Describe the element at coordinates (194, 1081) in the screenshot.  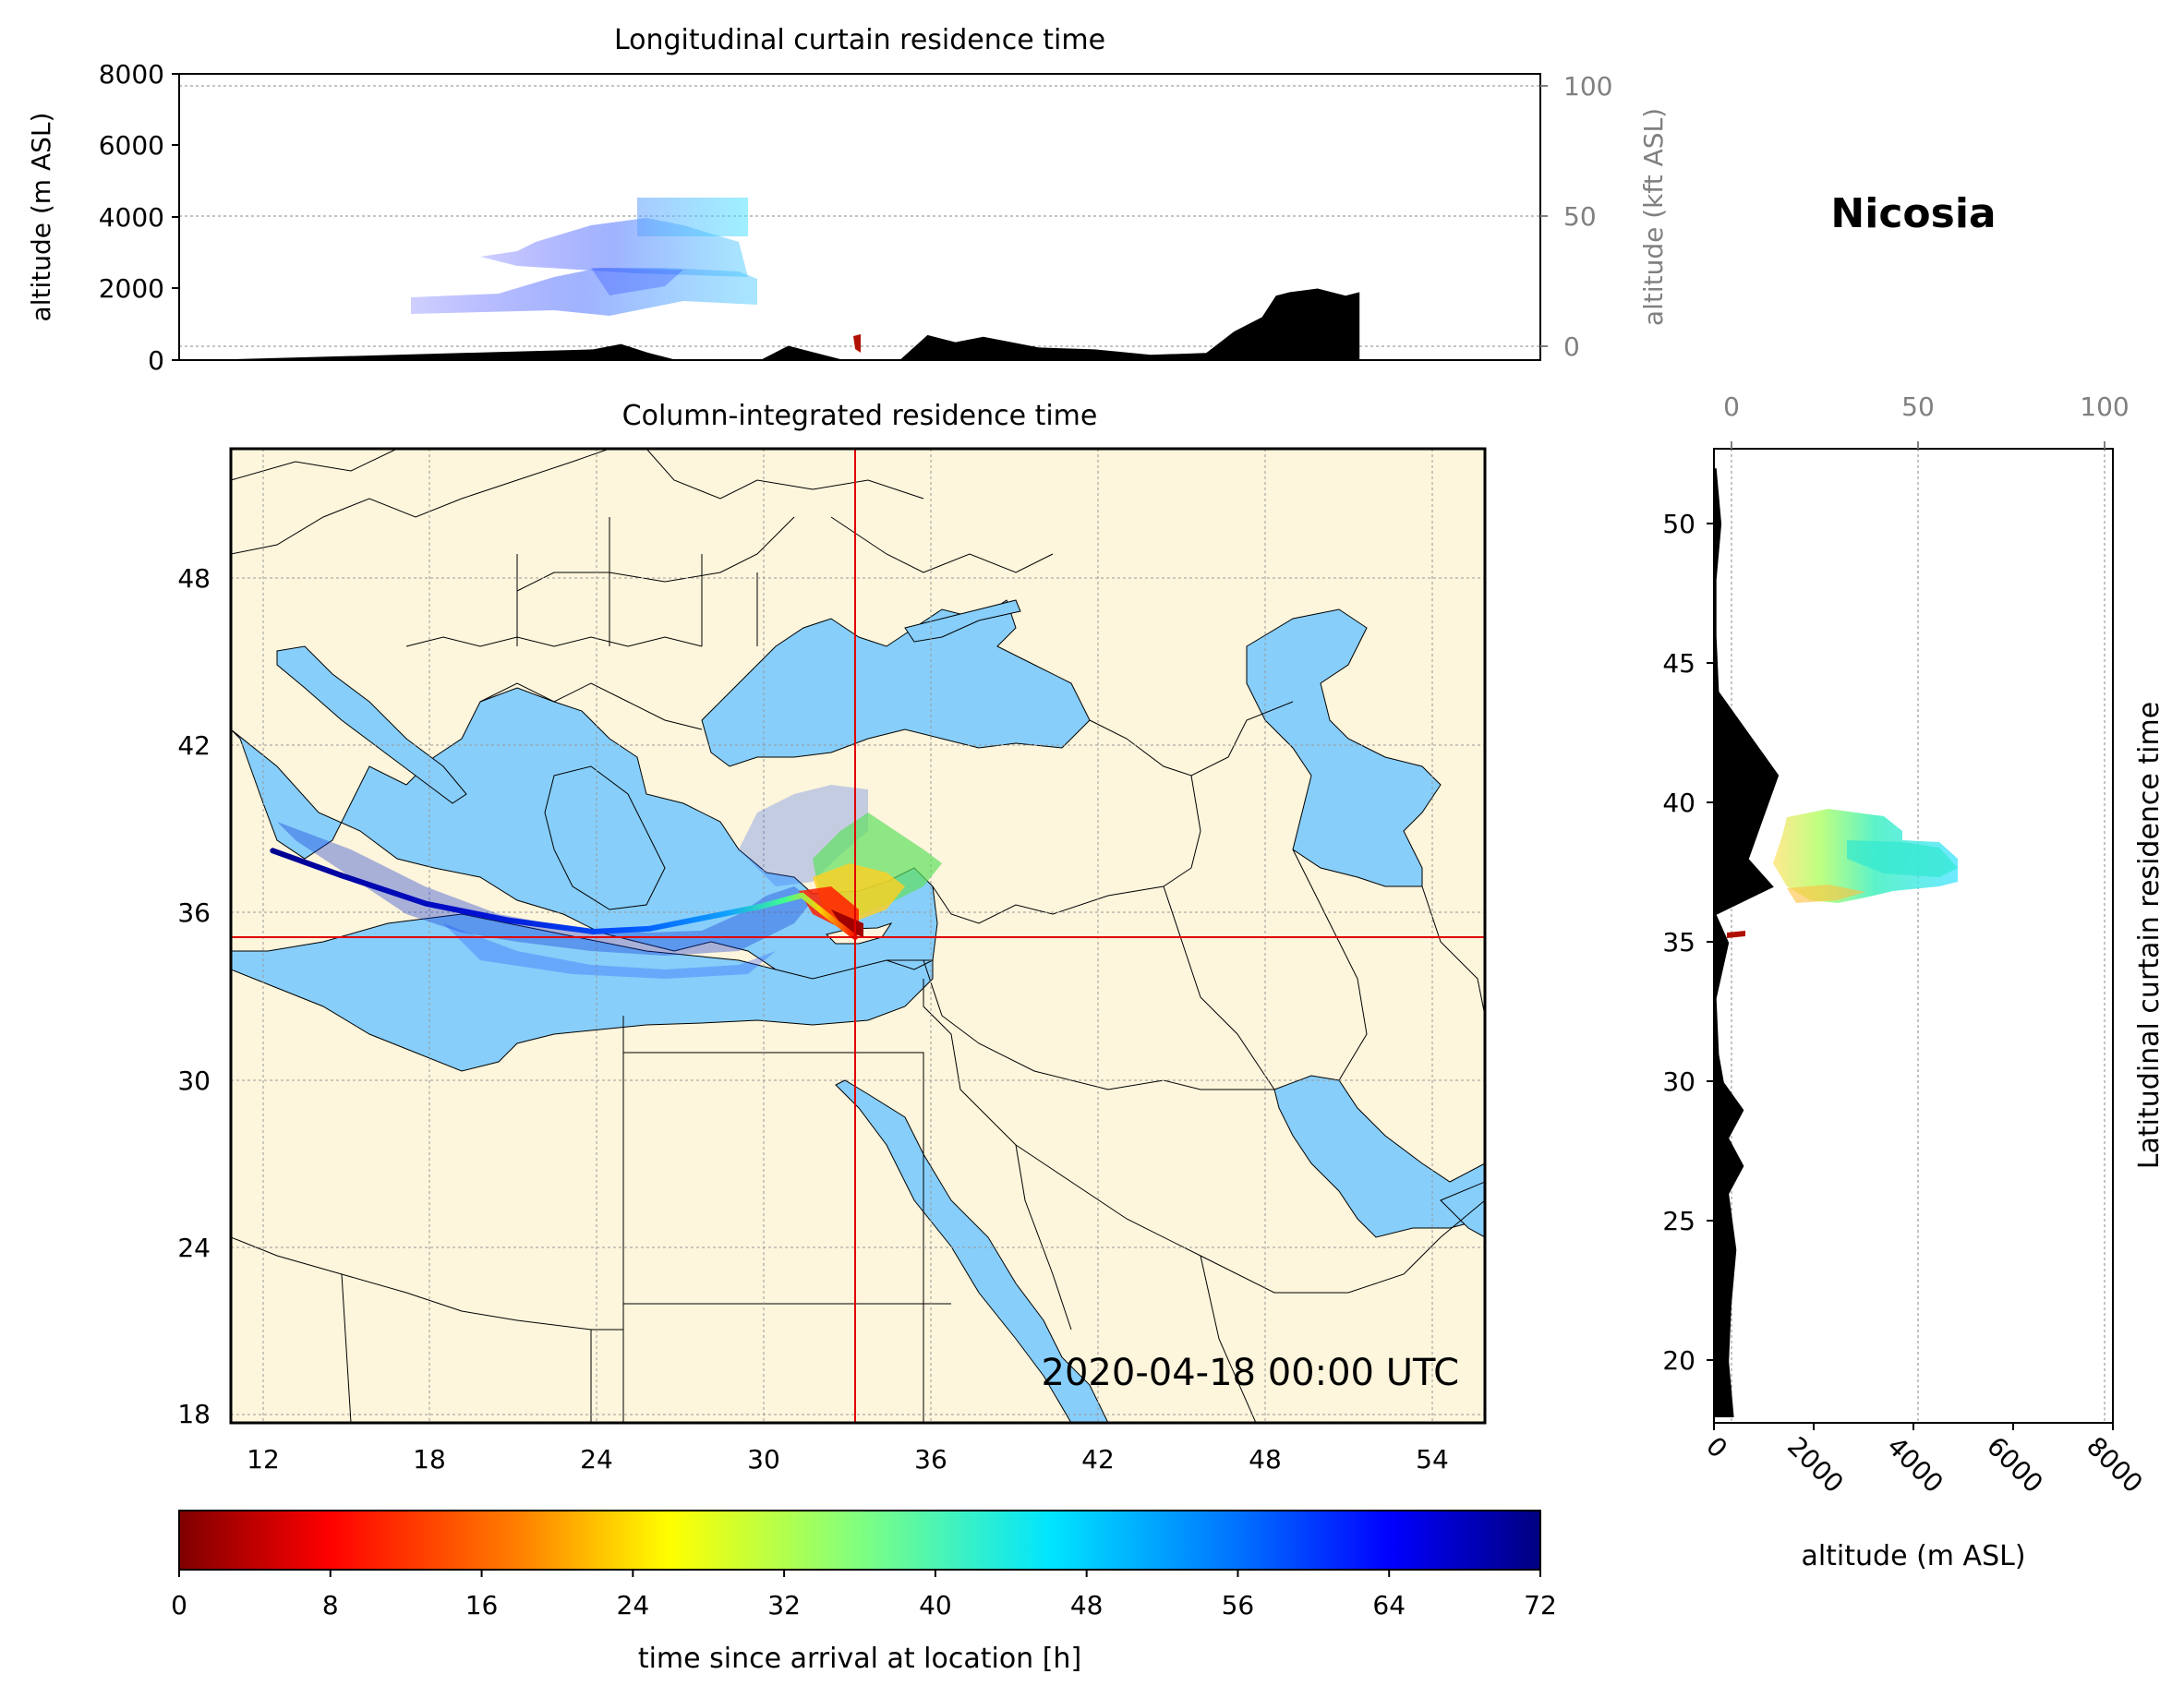
I see `lat-tick-label: 30` at that location.